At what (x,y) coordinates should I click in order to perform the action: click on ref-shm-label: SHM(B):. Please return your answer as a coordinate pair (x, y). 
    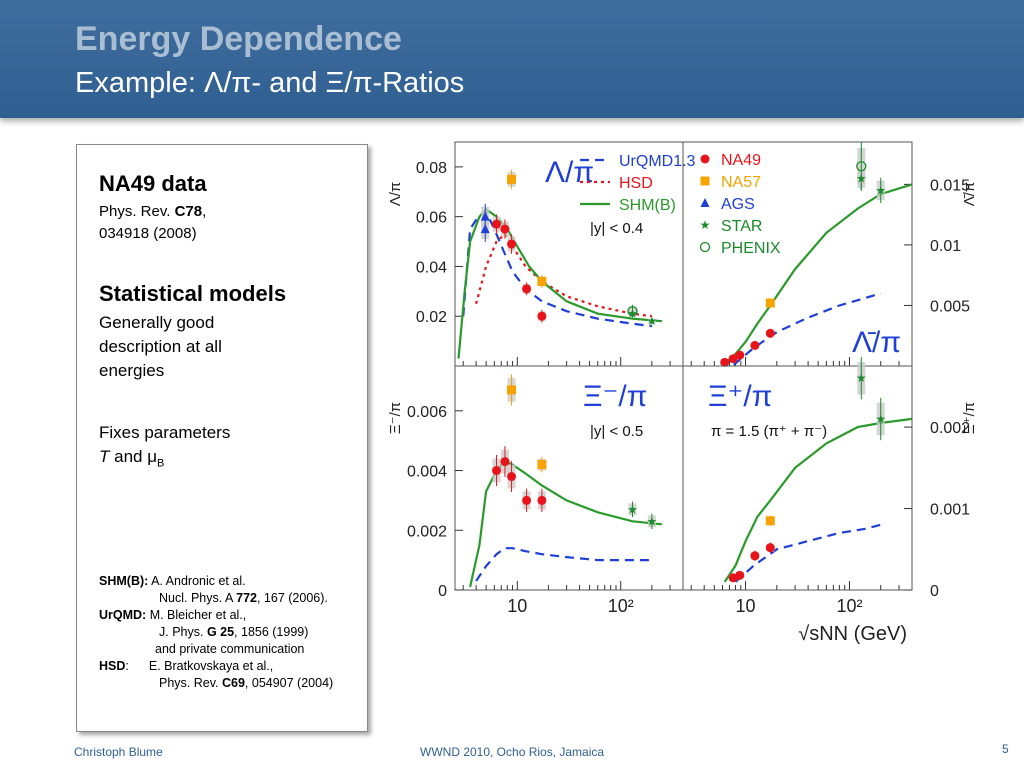
    Looking at the image, I should click on (124, 581).